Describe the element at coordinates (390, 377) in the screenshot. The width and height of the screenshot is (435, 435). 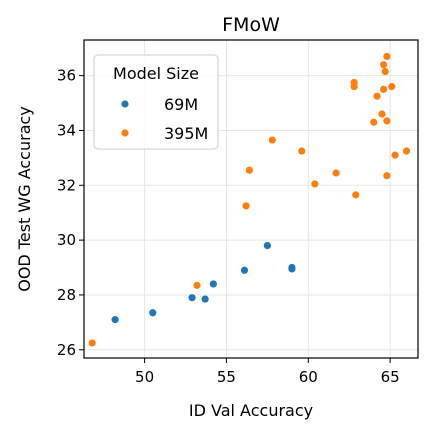
I see `x-tick-label: 65` at that location.